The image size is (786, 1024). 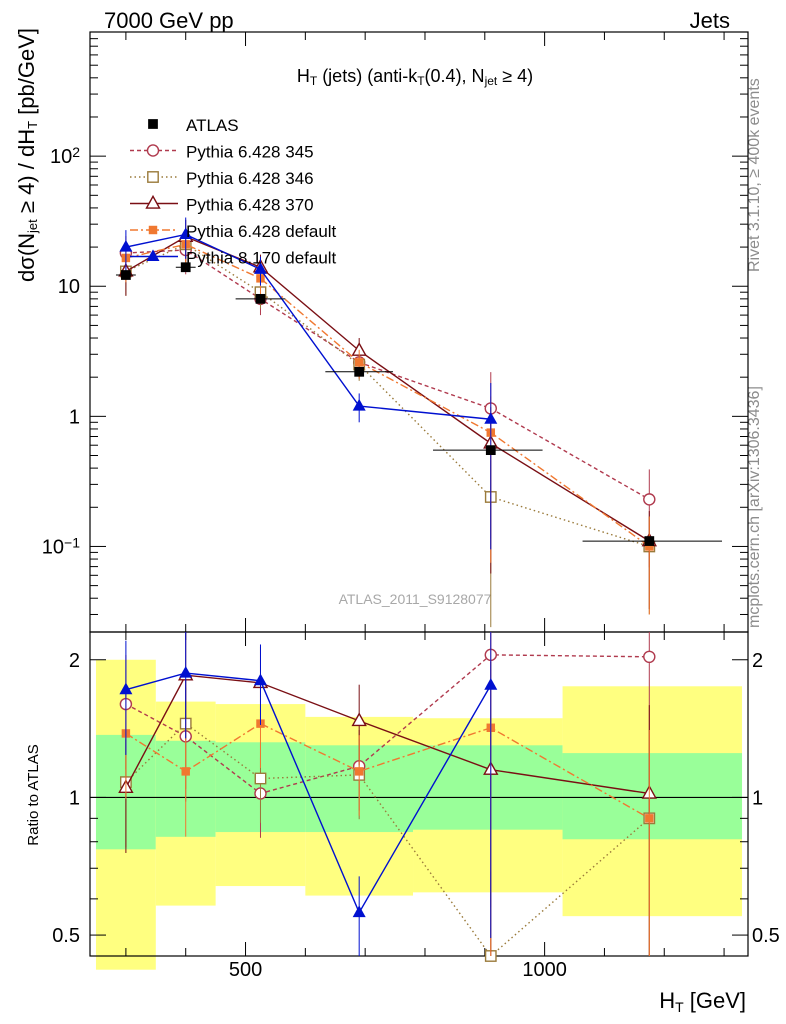 What do you see at coordinates (488, 787) in the screenshot?
I see `ratio-band-inner` at bounding box center [488, 787].